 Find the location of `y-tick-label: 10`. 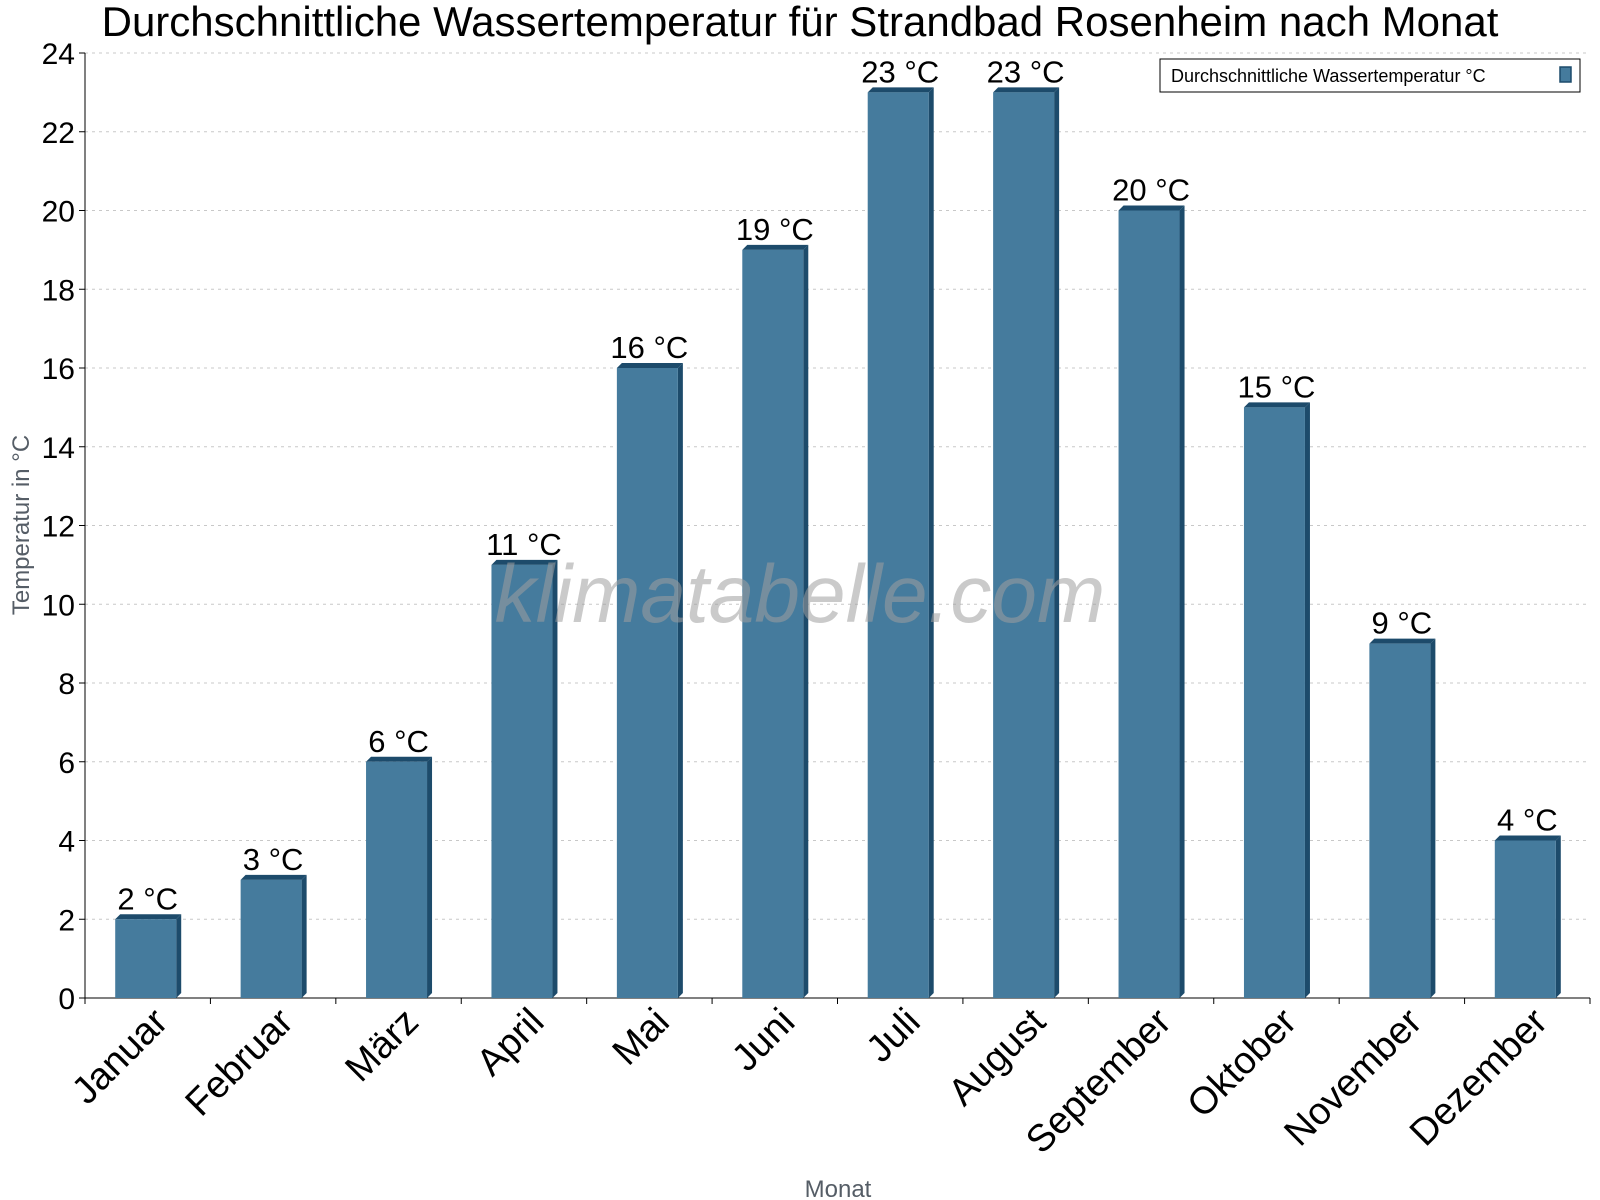

y-tick-label: 10 is located at coordinates (58, 605).